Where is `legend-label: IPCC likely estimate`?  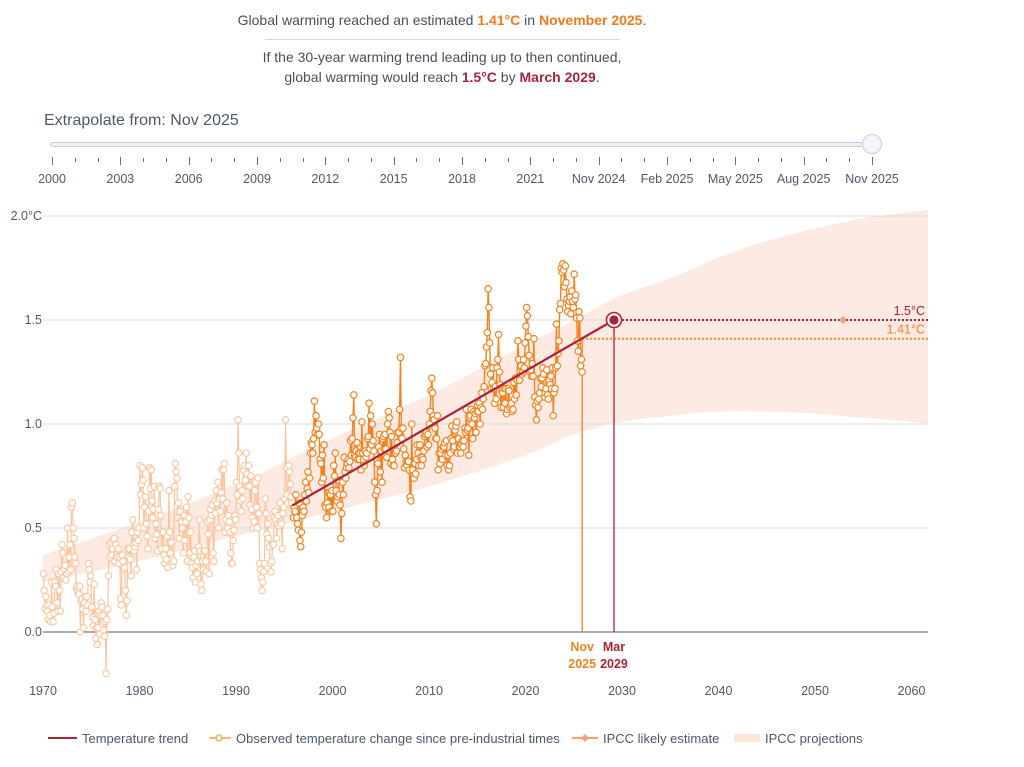
legend-label: IPCC likely estimate is located at coordinates (661, 738).